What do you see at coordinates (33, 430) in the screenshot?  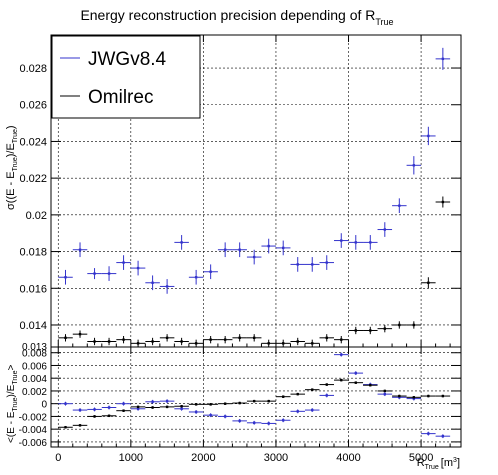 I see `y-tick-label: -0.004` at bounding box center [33, 430].